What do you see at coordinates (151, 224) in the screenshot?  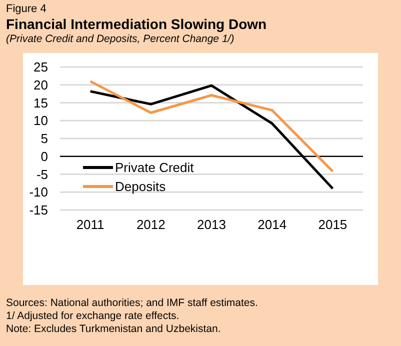 I see `x-tick-label: 2012` at bounding box center [151, 224].